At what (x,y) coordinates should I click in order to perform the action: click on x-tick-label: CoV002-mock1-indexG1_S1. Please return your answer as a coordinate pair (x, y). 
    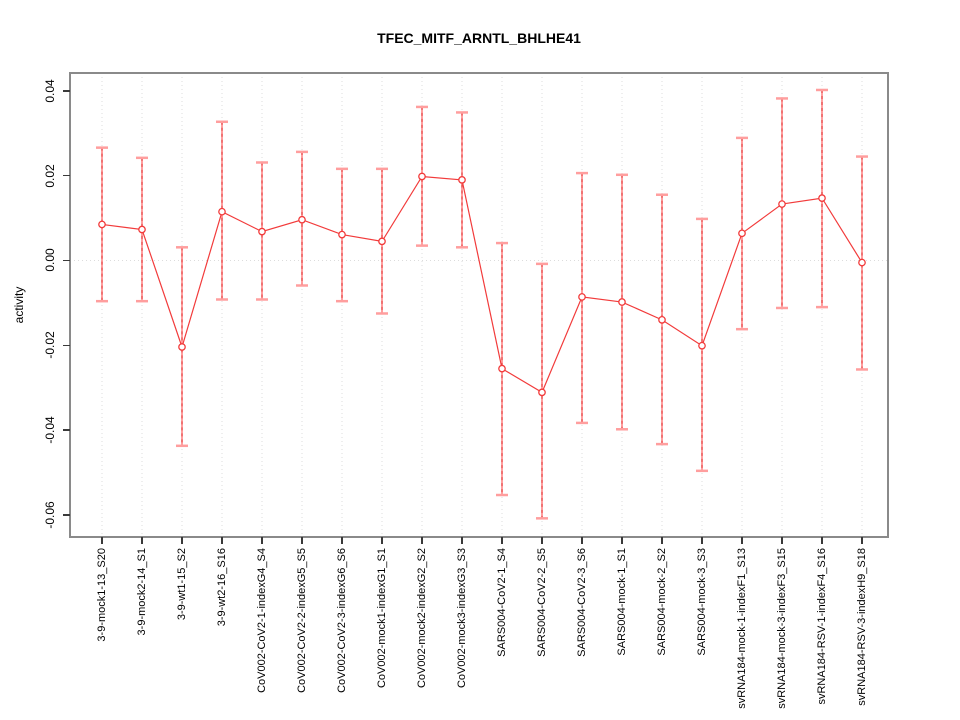
    Looking at the image, I should click on (382, 618).